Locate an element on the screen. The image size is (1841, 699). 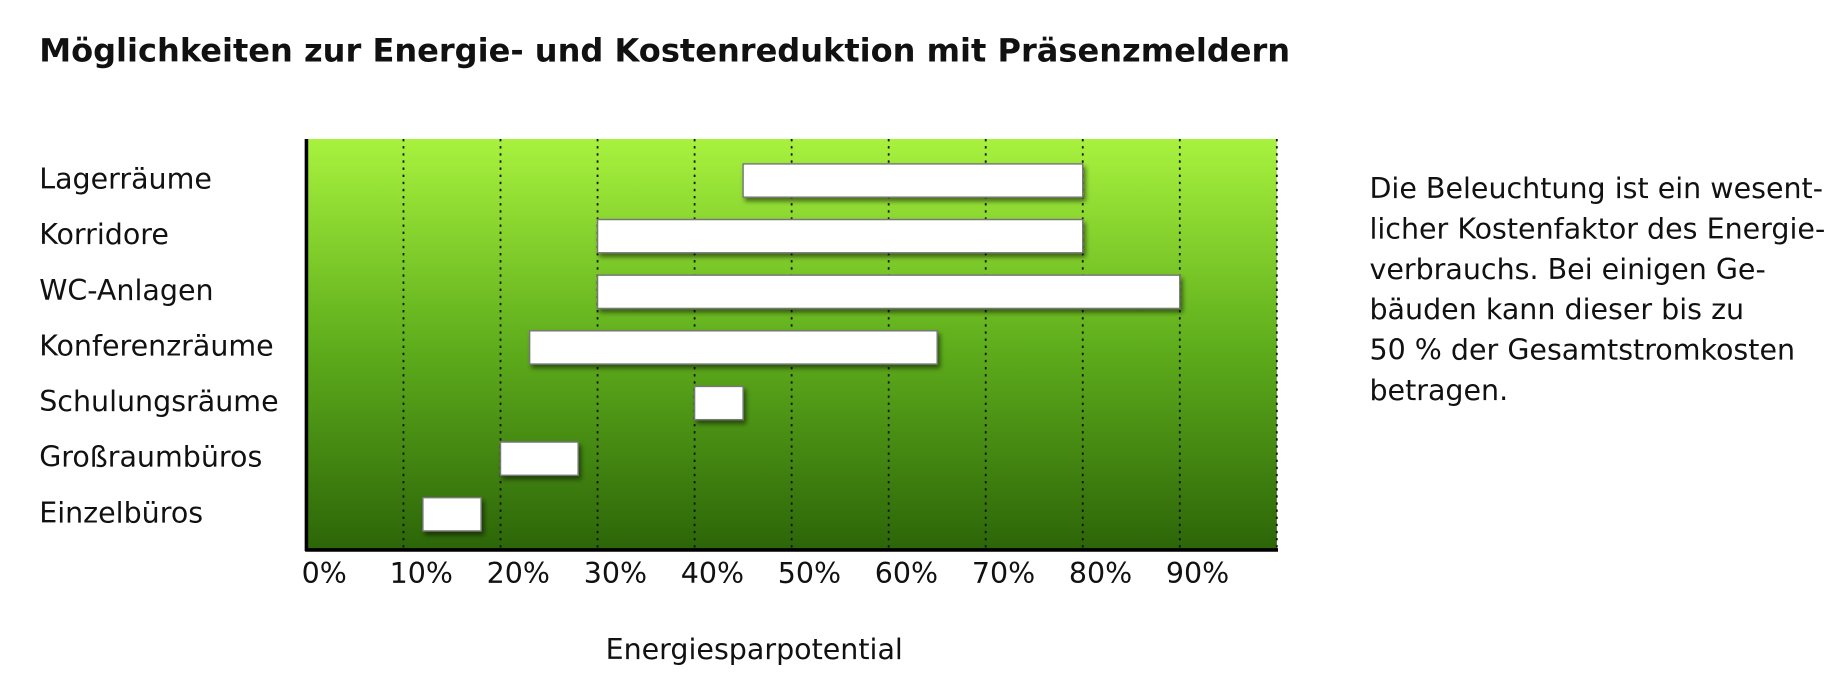
y-tick-label: Konferenzräume is located at coordinates (156, 345).